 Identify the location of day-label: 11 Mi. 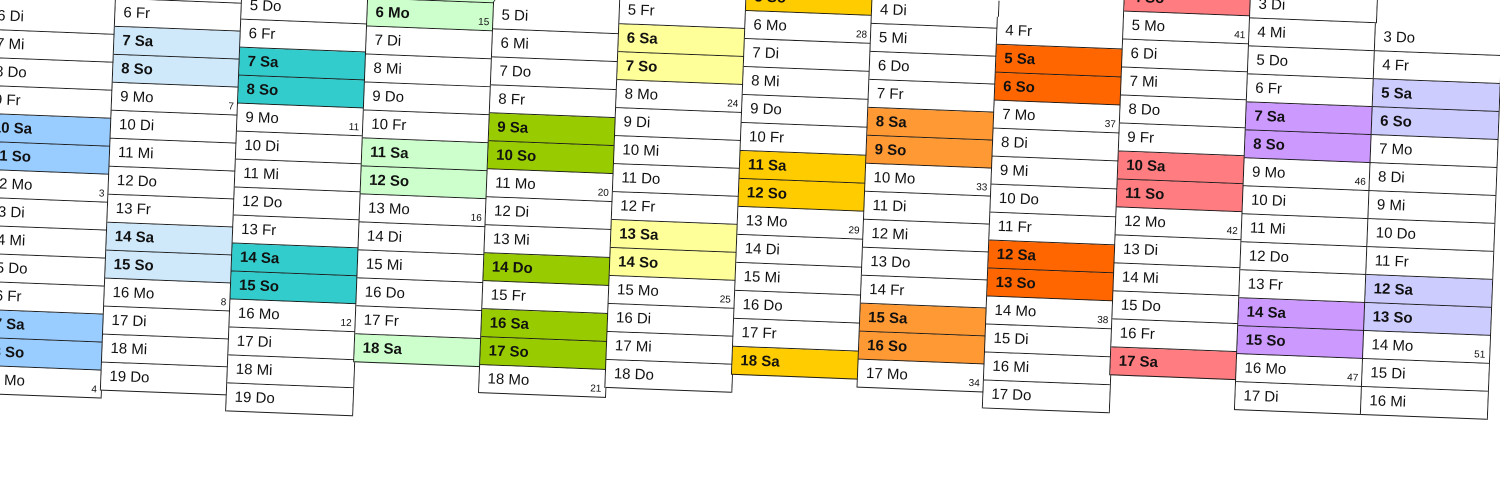
(1267, 228).